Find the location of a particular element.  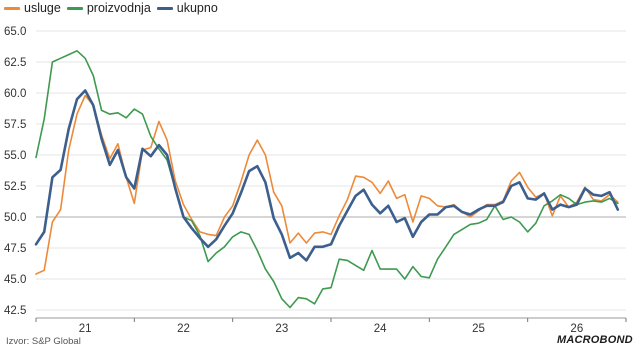

brand-logo: MACROBOND is located at coordinates (595, 340).